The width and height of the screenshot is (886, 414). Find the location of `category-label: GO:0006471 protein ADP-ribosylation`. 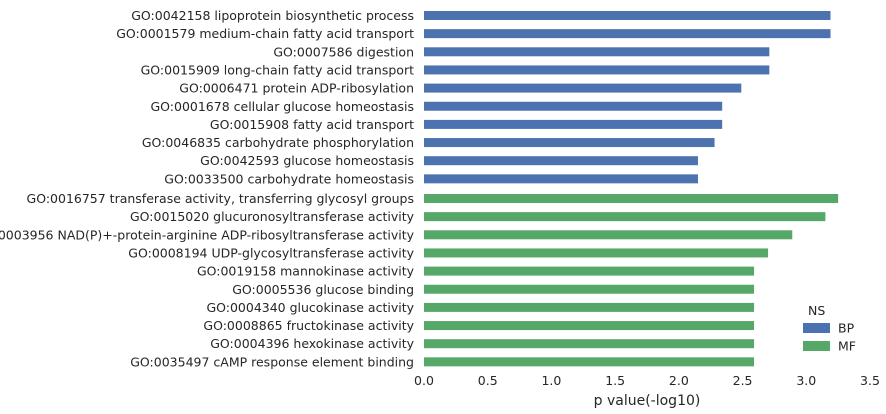

category-label: GO:0006471 protein ADP-ribosylation is located at coordinates (296, 88).